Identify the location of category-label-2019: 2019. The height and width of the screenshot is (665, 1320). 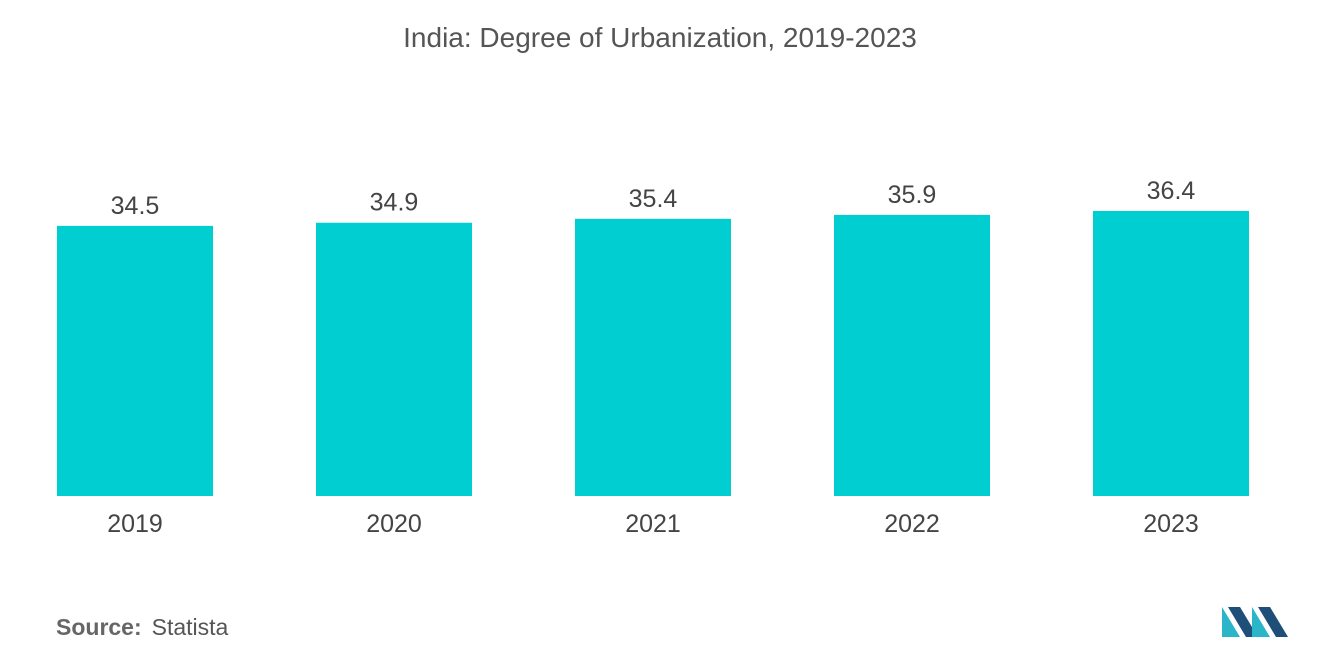
(135, 524).